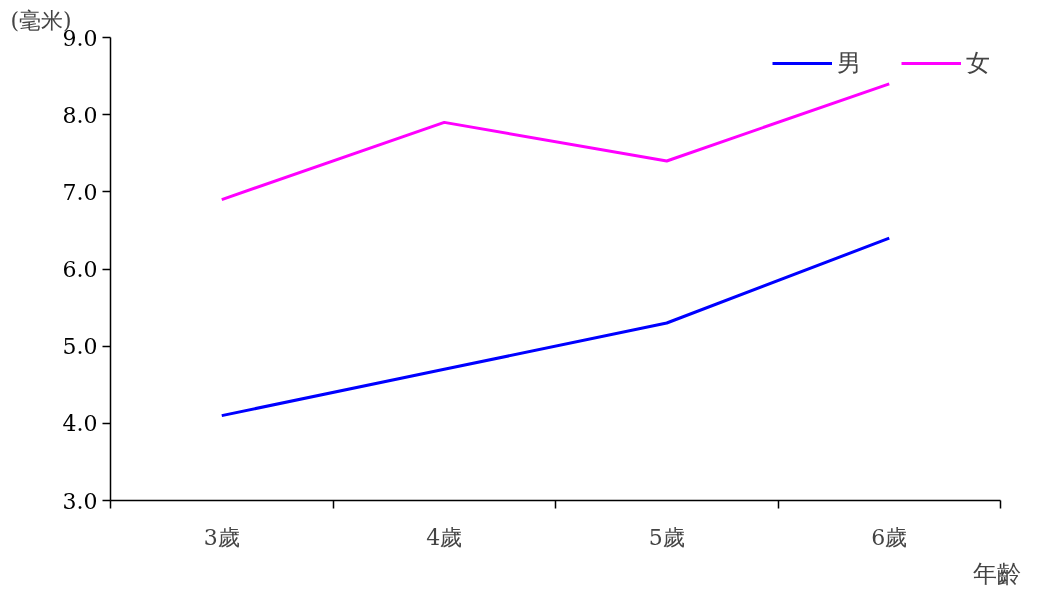 This screenshot has height=599, width=1046. What do you see at coordinates (80, 424) in the screenshot?
I see `y-tick-label: 4.0` at bounding box center [80, 424].